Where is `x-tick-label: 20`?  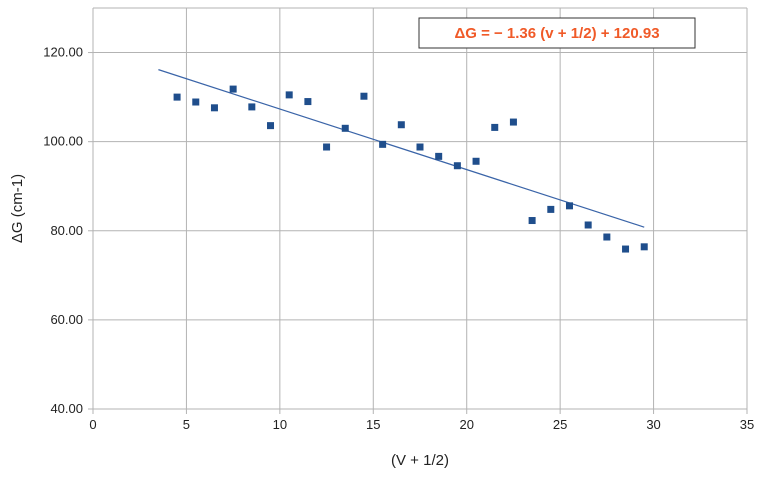 x-tick-label: 20 is located at coordinates (466, 424).